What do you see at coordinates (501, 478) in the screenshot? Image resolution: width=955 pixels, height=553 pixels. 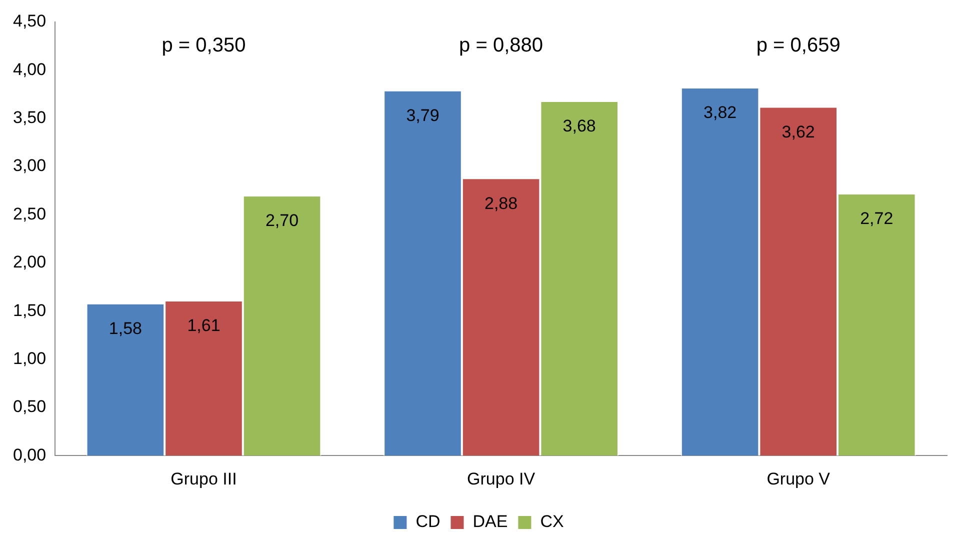 I see `x-tick-label: Grupo IV` at bounding box center [501, 478].